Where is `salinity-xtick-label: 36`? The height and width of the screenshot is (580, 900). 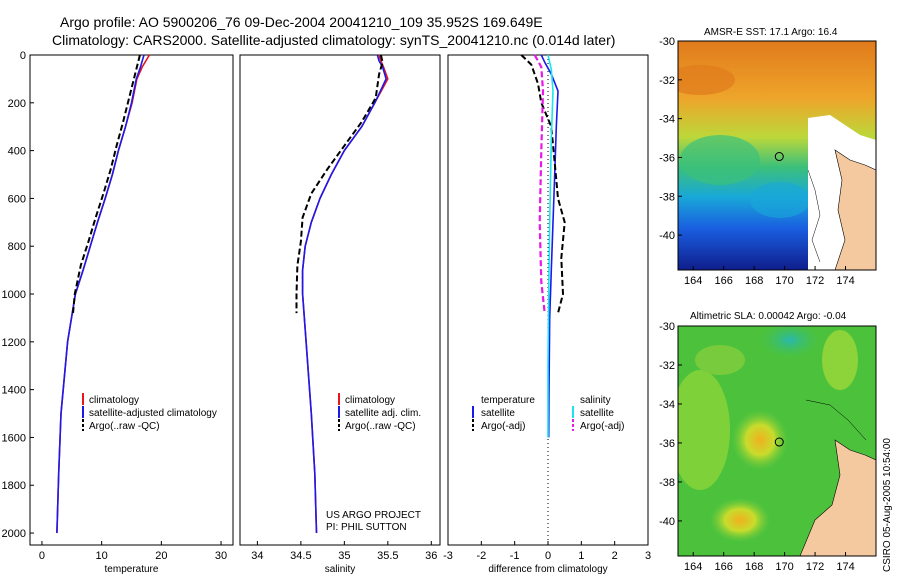 salinity-xtick-label: 36 is located at coordinates (431, 556).